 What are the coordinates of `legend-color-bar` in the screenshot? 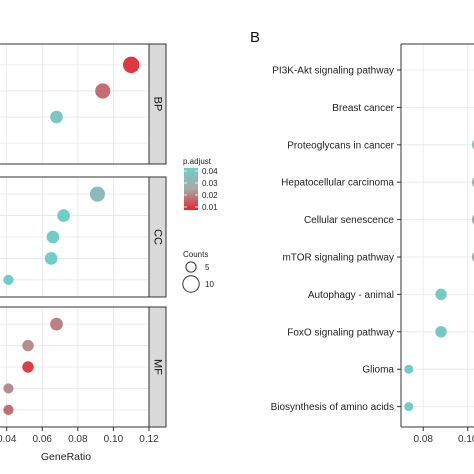 It's located at (191, 189).